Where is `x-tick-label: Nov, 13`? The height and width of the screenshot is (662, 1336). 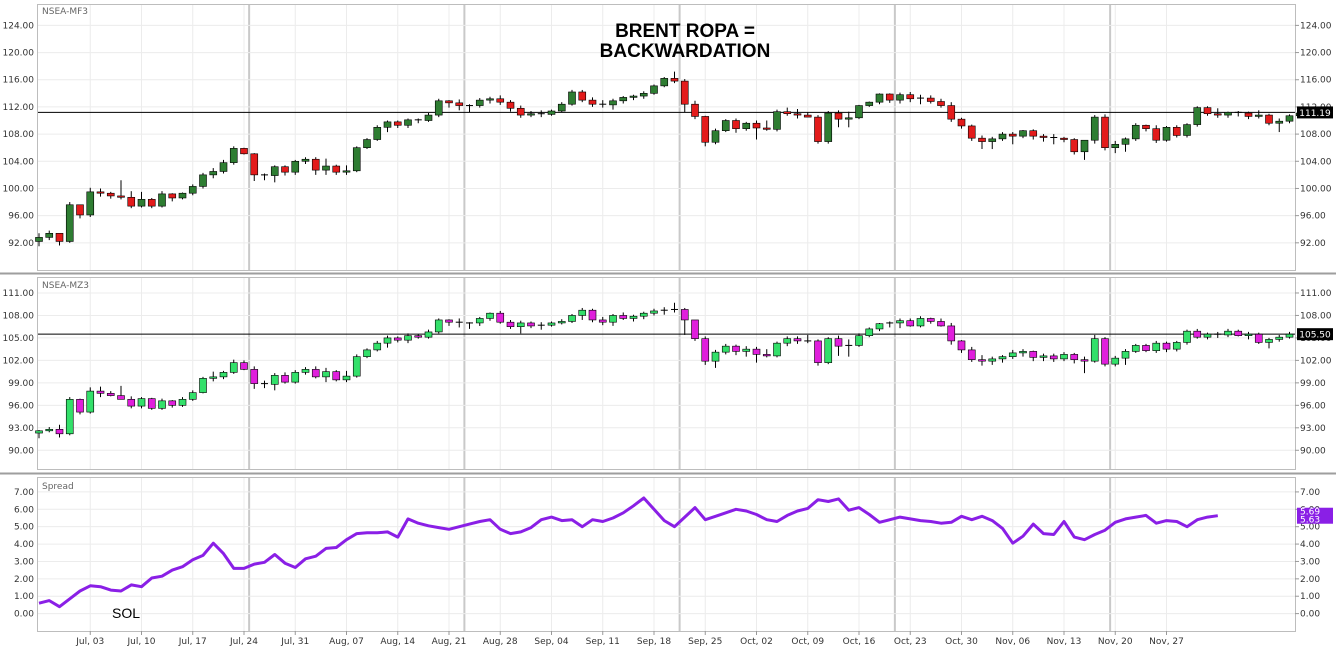 x-tick-label: Nov, 13 is located at coordinates (1064, 642).